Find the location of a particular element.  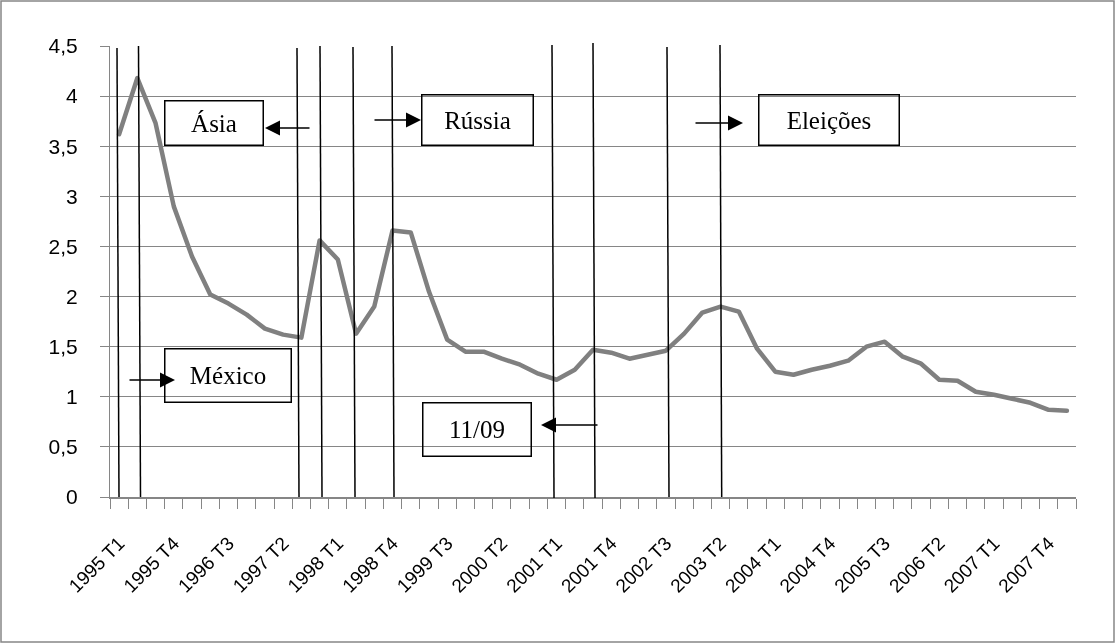

y-tick-label: 3 is located at coordinates (72, 196).